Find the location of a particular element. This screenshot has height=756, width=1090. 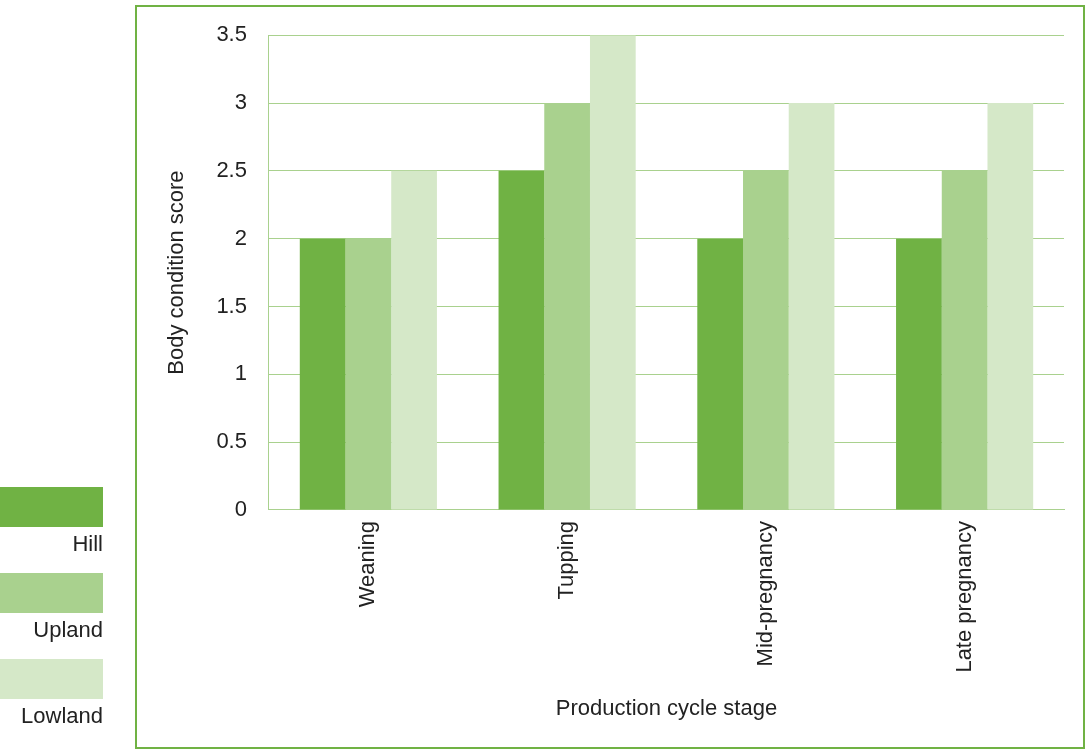

x-tick-label: Mid-pregnancy is located at coordinates (764, 593).